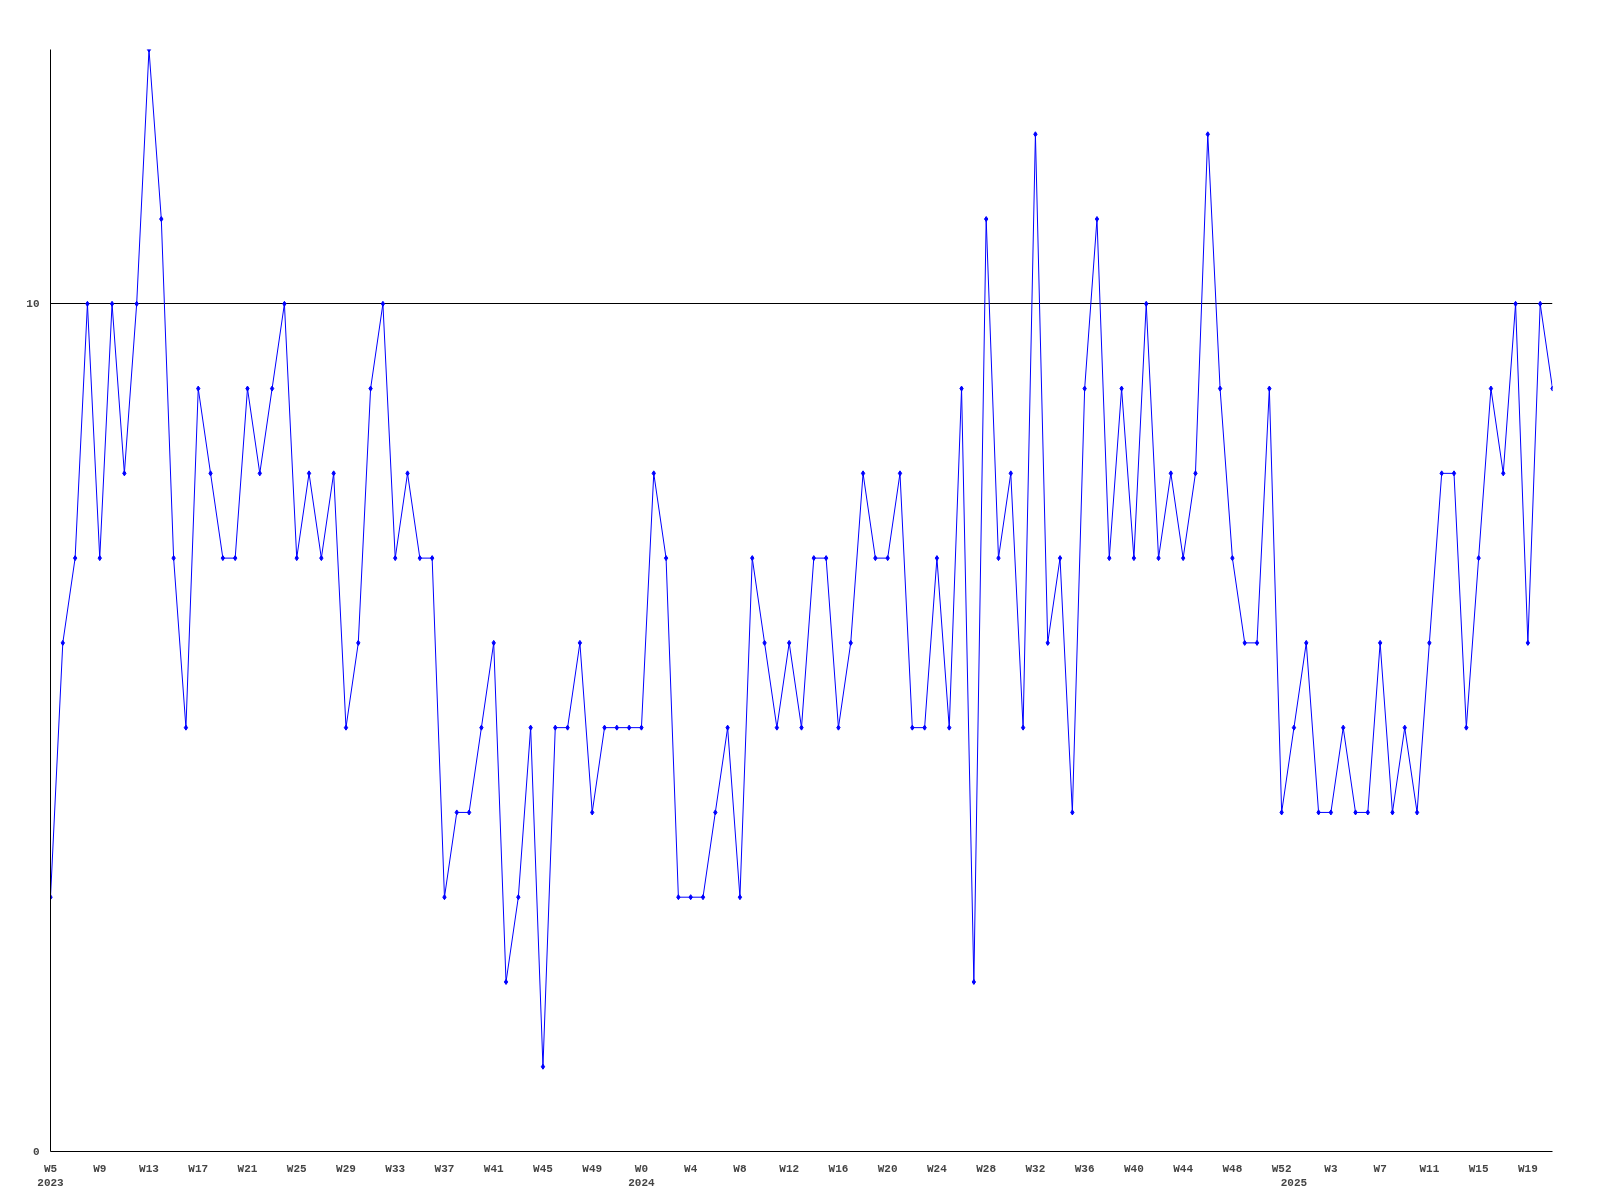 Image resolution: width=1600 pixels, height=1200 pixels. What do you see at coordinates (1527, 1168) in the screenshot?
I see `x-tick-label: W19` at bounding box center [1527, 1168].